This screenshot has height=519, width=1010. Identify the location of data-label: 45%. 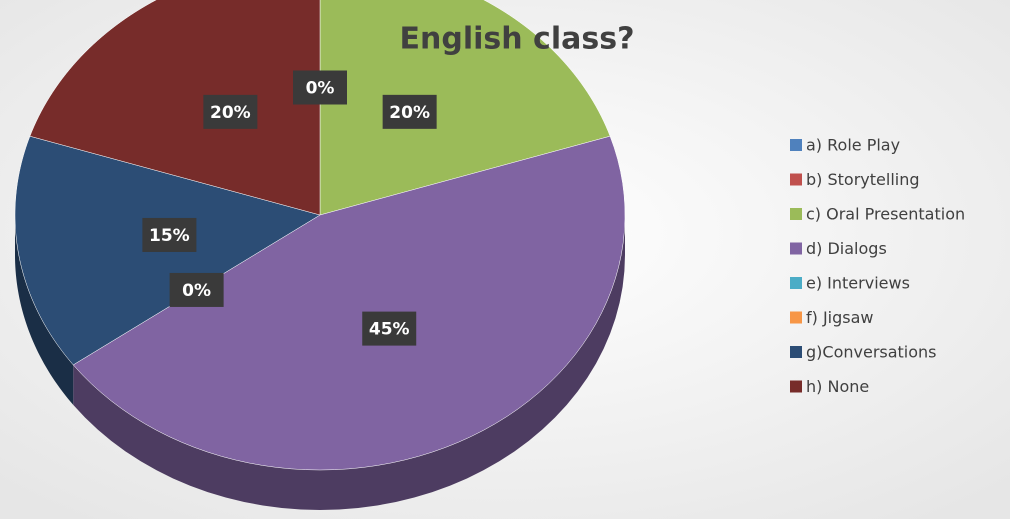
(389, 330).